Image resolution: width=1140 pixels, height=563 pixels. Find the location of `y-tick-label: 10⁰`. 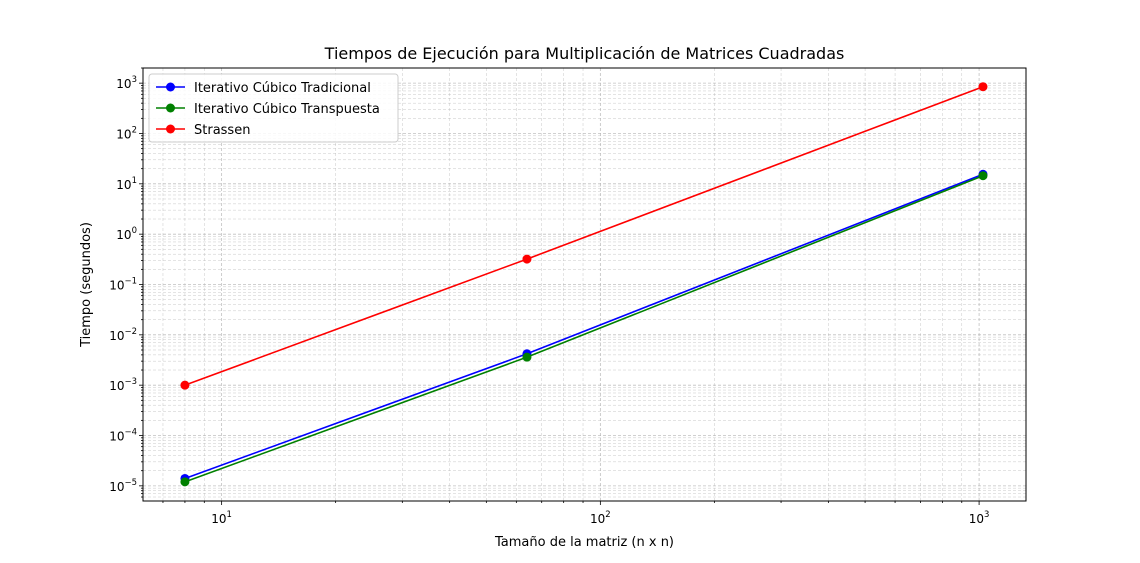

y-tick-label: 10⁰ is located at coordinates (126, 234).